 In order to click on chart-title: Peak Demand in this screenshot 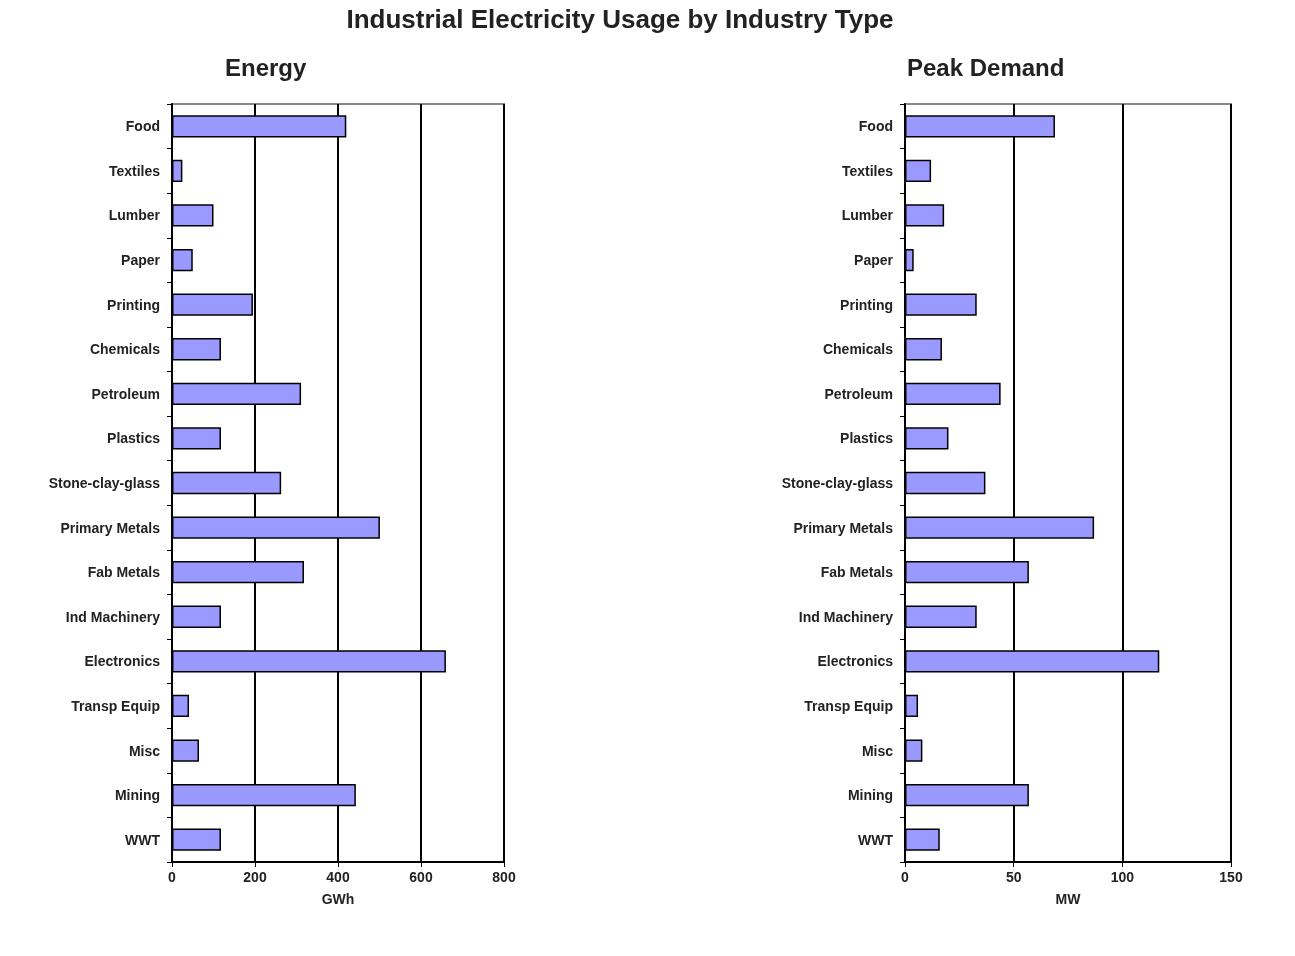, I will do `click(986, 67)`.